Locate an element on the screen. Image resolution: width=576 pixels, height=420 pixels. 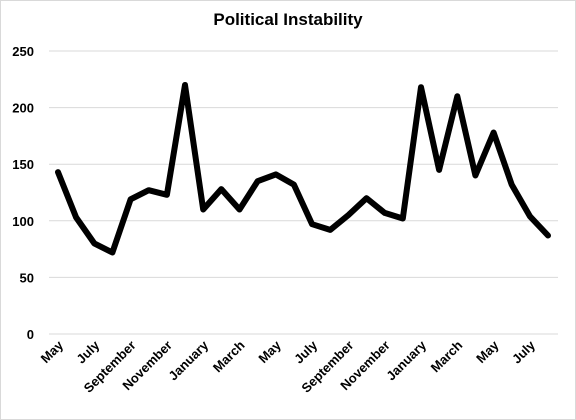
y-tick-label: 200 is located at coordinates (23, 108).